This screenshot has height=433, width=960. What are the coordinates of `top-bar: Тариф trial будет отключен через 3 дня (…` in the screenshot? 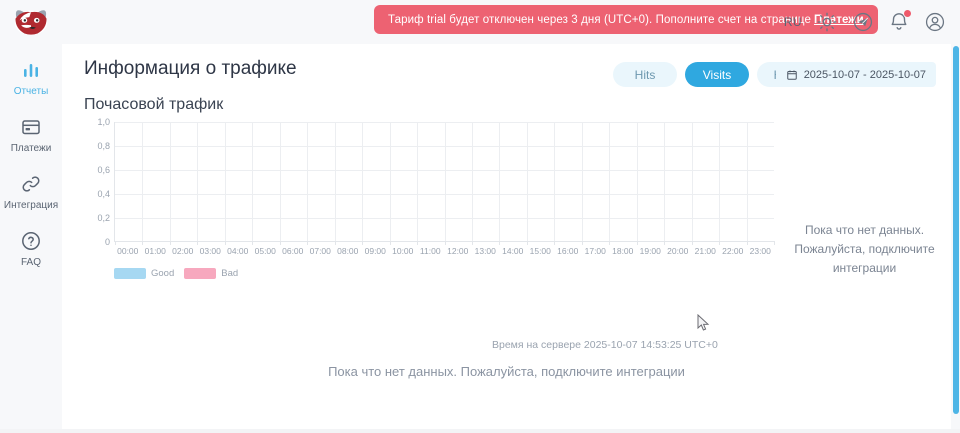 It's located at (480, 22).